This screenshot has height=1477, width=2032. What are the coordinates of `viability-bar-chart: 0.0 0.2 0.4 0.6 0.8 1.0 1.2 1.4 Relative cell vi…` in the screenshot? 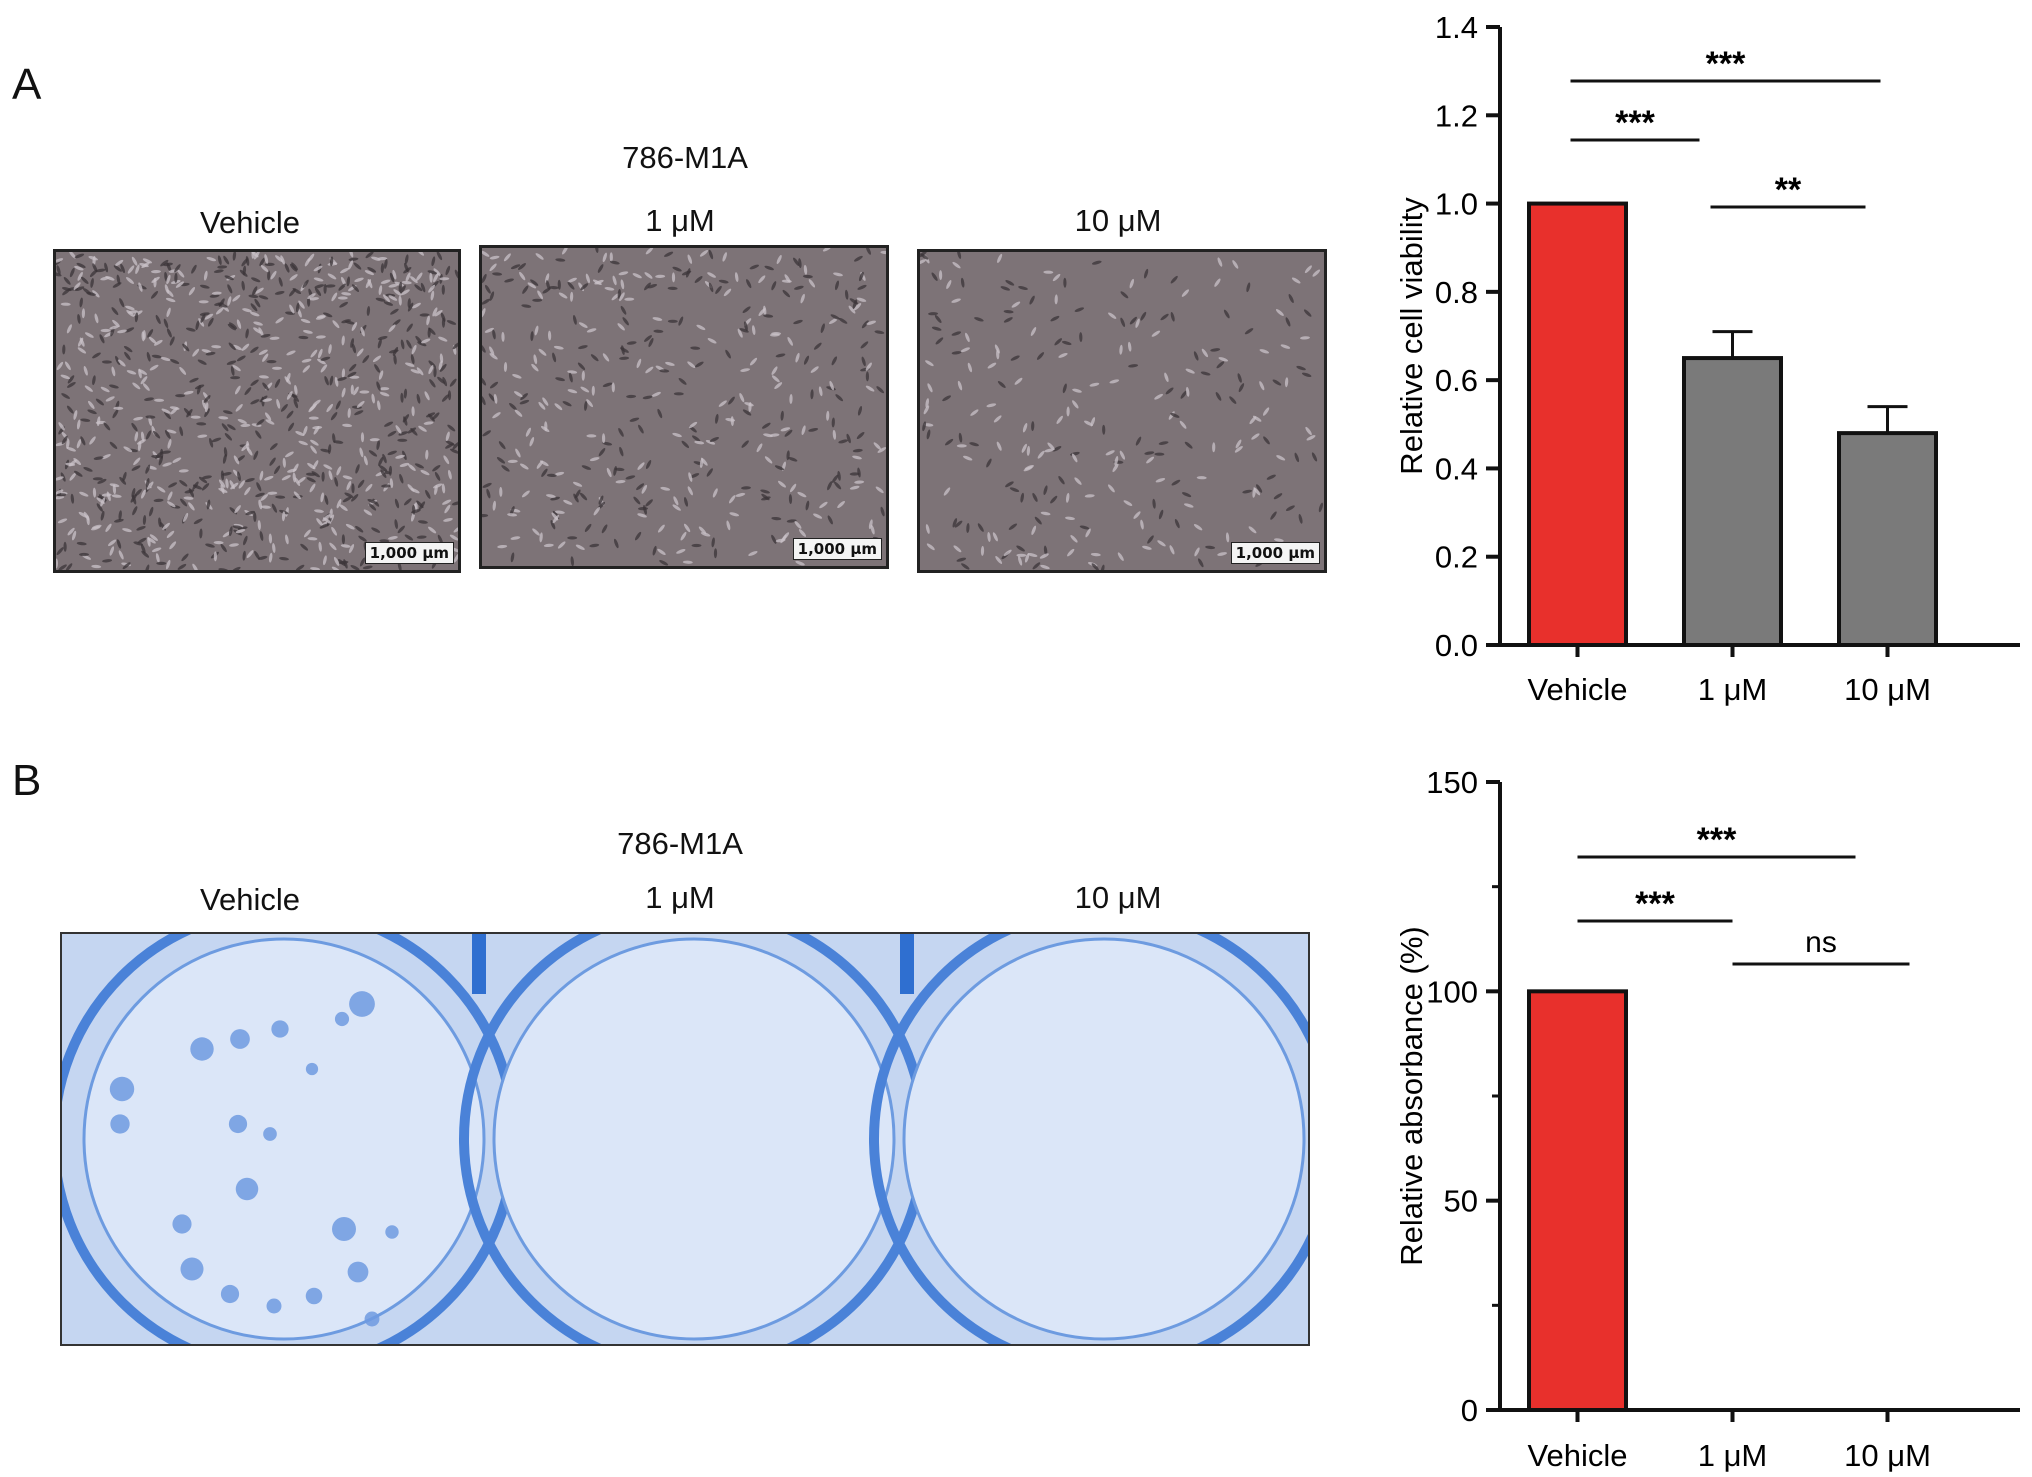 It's located at (1707, 358).